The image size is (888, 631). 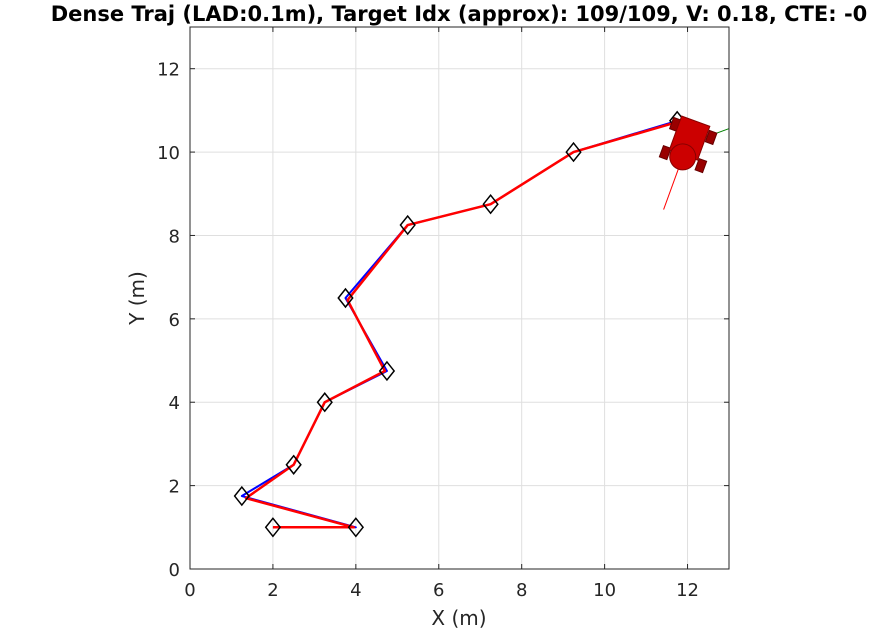 What do you see at coordinates (521, 590) in the screenshot?
I see `x-tick-label: 8` at bounding box center [521, 590].